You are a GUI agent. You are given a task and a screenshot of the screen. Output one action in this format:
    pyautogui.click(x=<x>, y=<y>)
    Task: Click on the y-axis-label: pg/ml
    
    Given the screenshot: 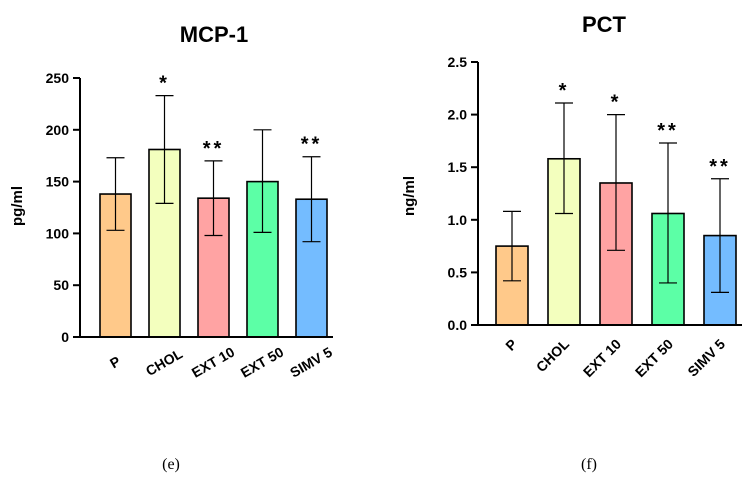 What is the action you would take?
    pyautogui.click(x=17, y=206)
    